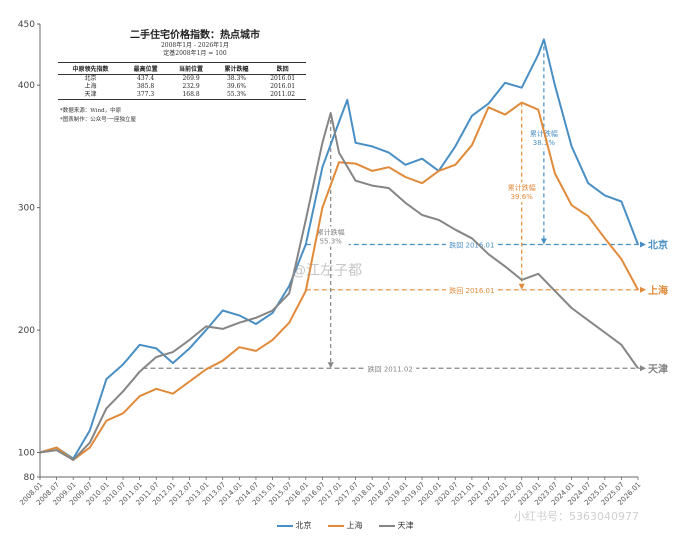 The image size is (690, 538). Describe the element at coordinates (26, 25) in the screenshot. I see `y-tick-label: 450` at that location.